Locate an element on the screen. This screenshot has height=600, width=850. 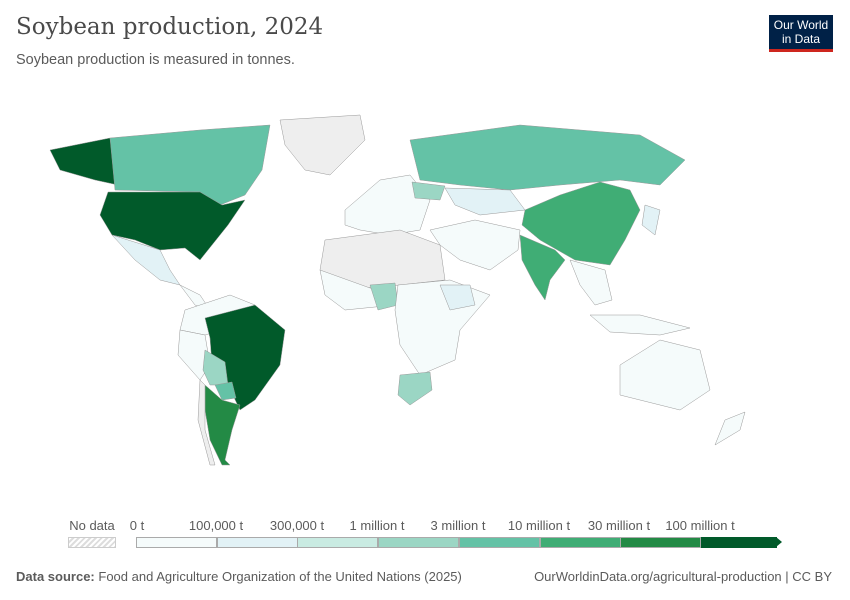
country-chile is located at coordinates (206, 422).